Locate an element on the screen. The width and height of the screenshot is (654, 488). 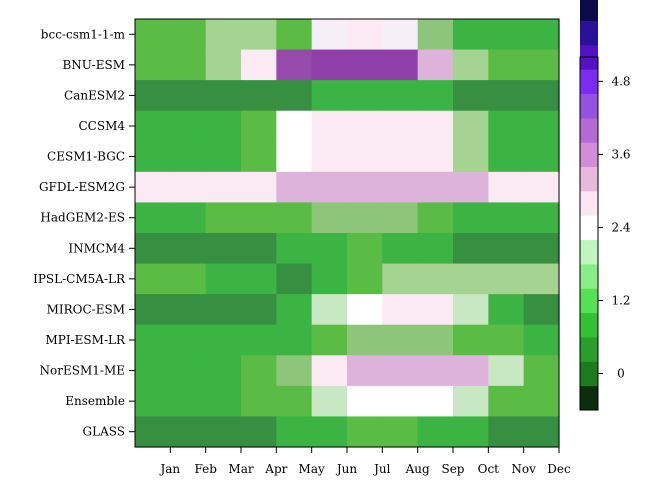
x-tick-label: Apr is located at coordinates (275, 469).